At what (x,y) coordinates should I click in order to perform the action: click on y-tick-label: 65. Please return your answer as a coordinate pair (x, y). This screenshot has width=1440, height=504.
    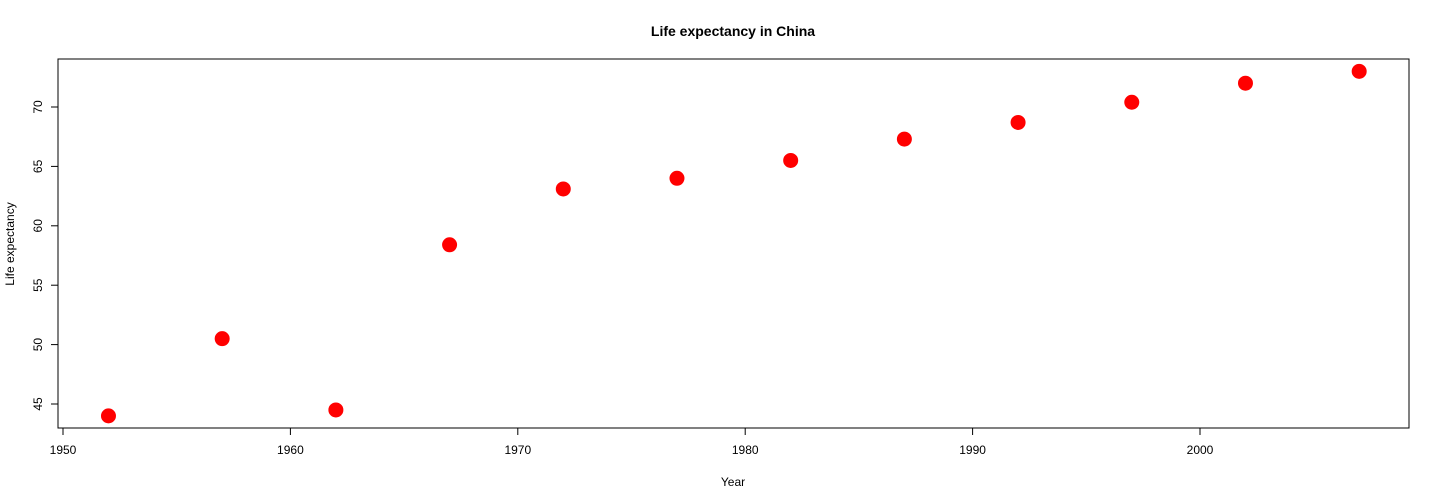
    Looking at the image, I should click on (38, 166).